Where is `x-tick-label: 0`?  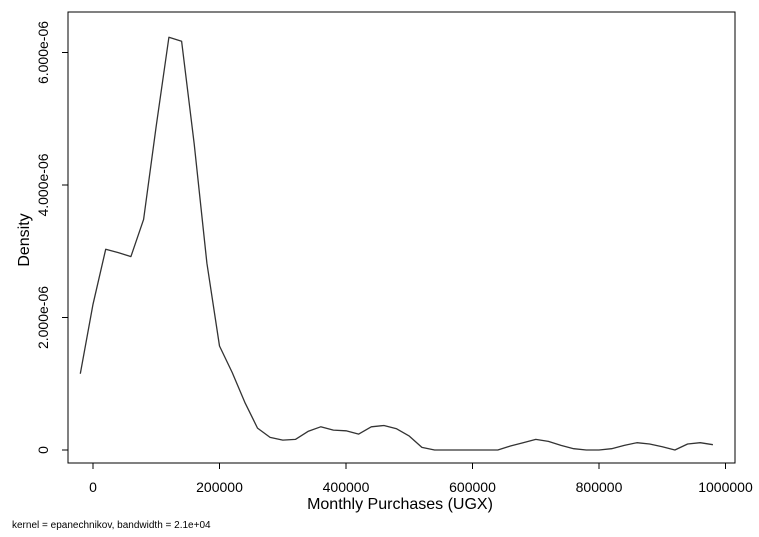 x-tick-label: 0 is located at coordinates (93, 487).